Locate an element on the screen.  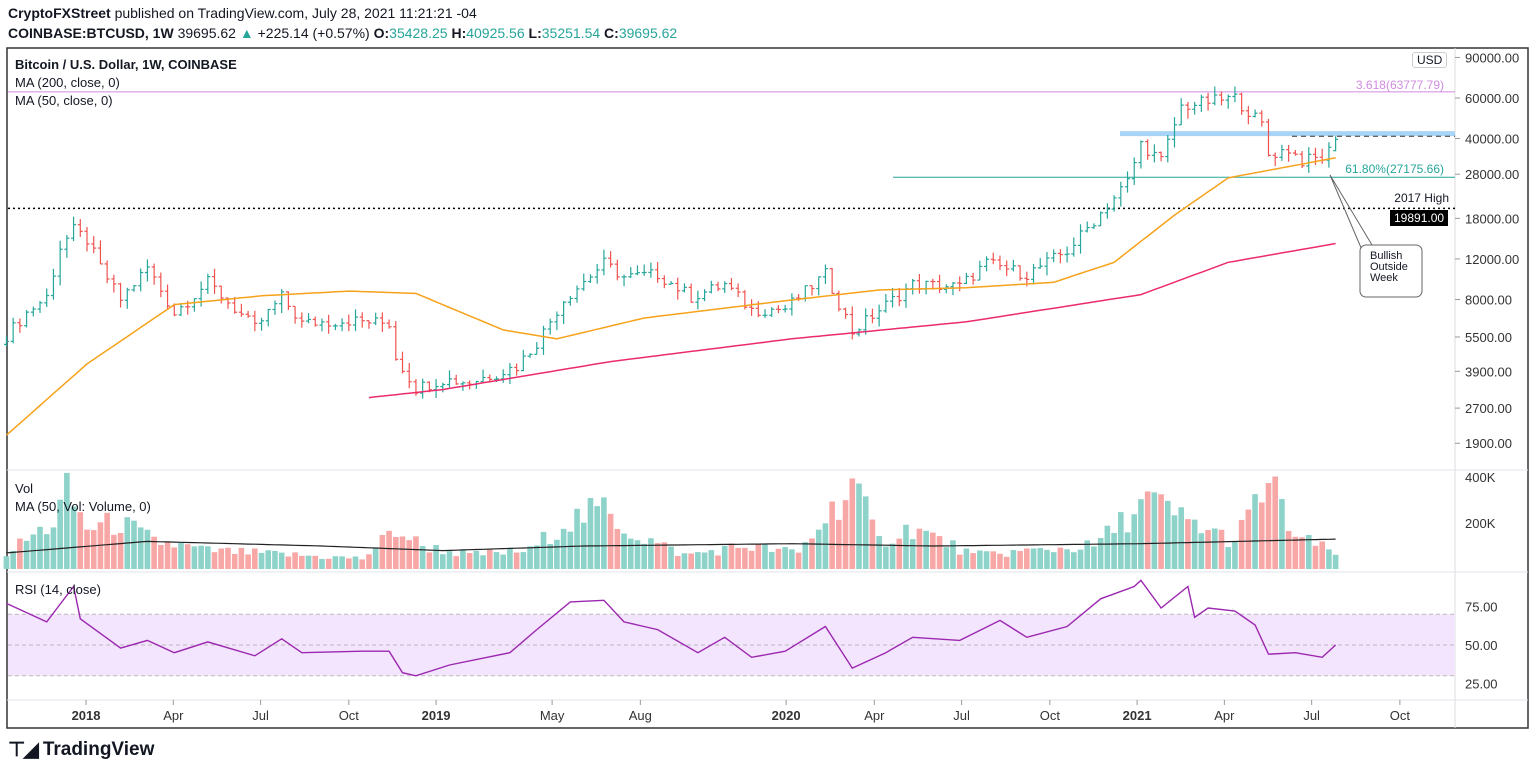
volume-tick-label: 200K is located at coordinates (1480, 523).